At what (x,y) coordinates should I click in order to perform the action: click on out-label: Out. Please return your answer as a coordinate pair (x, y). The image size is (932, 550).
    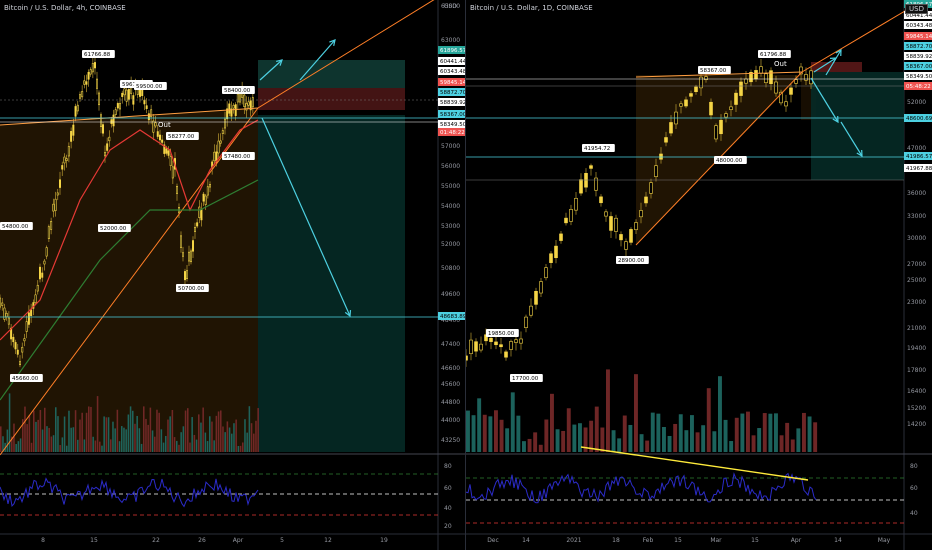
    Looking at the image, I should click on (164, 125).